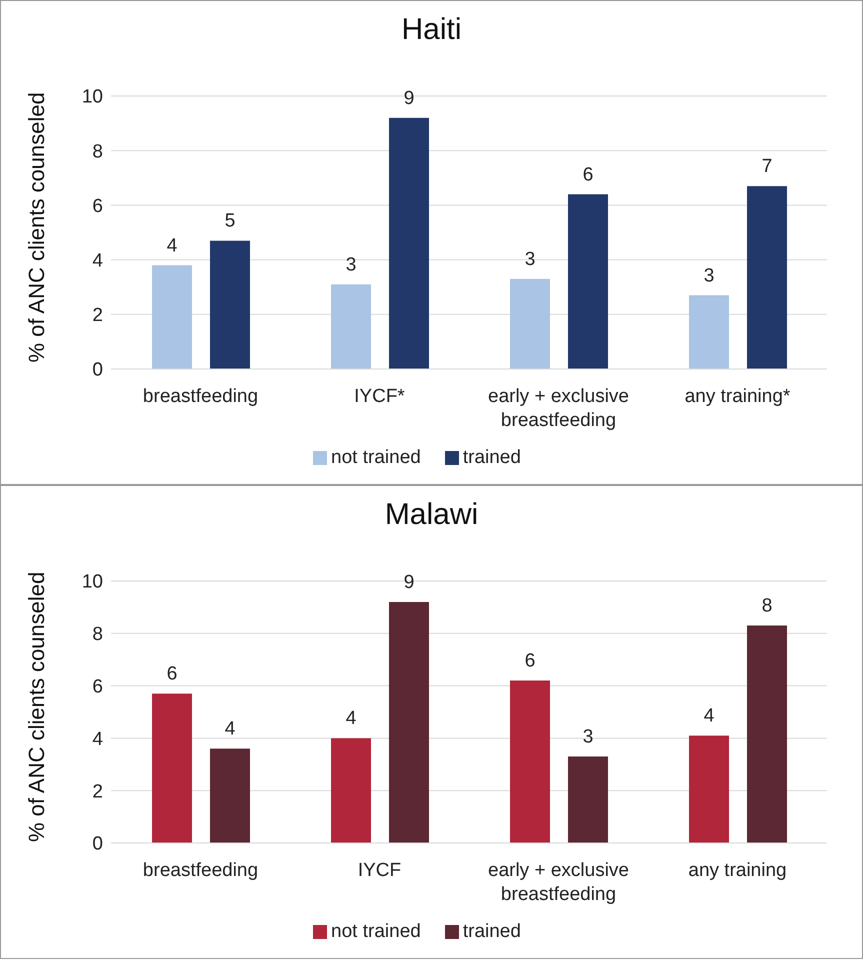 This screenshot has height=963, width=863. I want to click on chart-title: Haiti, so click(431, 30).